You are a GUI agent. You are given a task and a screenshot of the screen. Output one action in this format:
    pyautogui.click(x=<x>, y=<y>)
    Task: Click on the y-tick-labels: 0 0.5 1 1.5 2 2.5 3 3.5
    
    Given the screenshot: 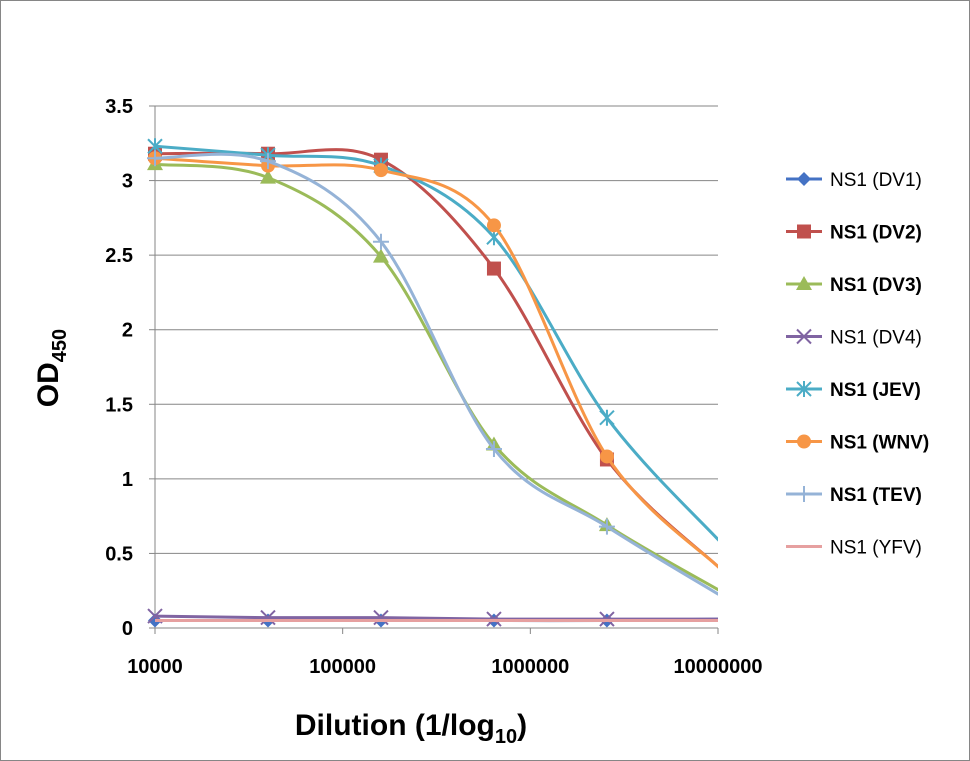 What is the action you would take?
    pyautogui.click(x=119, y=368)
    